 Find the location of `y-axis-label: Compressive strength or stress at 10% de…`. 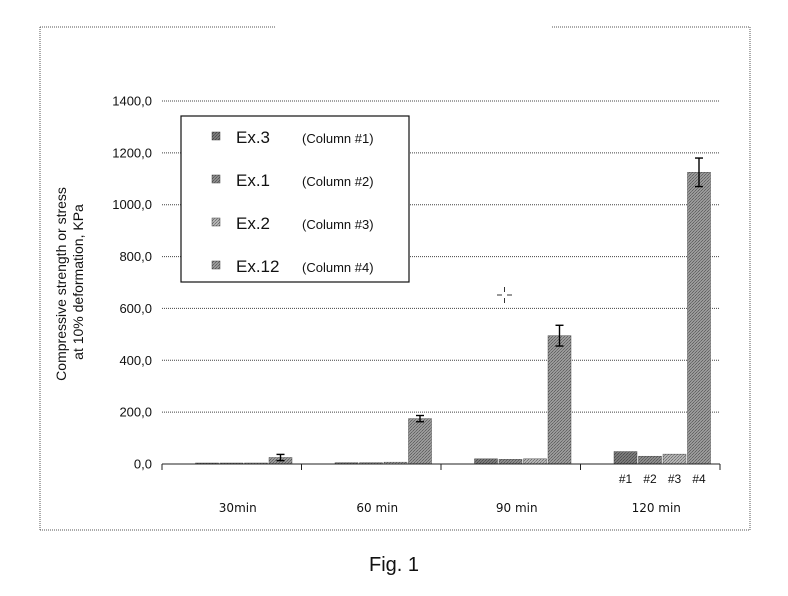

y-axis-label: Compressive strength or stress at 10% de… is located at coordinates (69, 282).